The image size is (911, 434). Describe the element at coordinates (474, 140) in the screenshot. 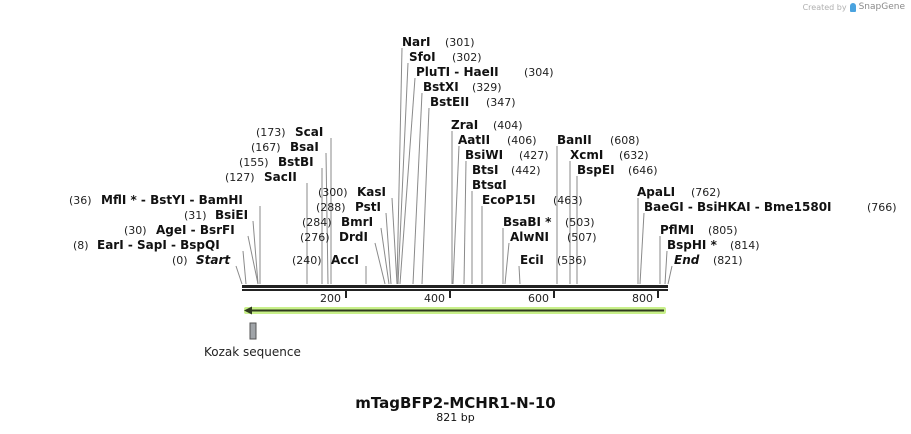

I see `site-label-aatii: AatII` at that location.